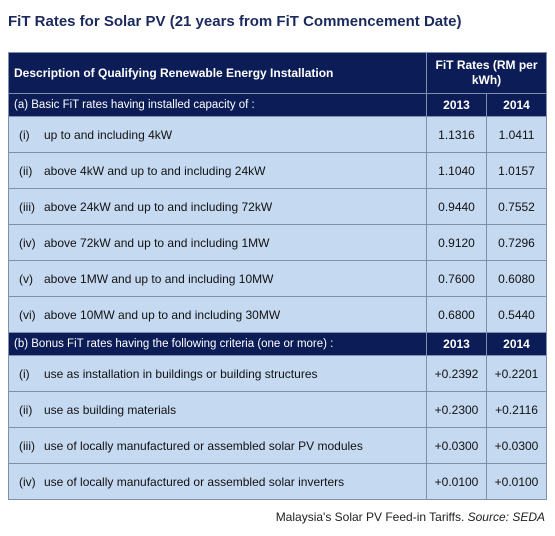 This screenshot has height=536, width=555. I want to click on row-label: above 10MW and up to and including 30MW, so click(162, 314).